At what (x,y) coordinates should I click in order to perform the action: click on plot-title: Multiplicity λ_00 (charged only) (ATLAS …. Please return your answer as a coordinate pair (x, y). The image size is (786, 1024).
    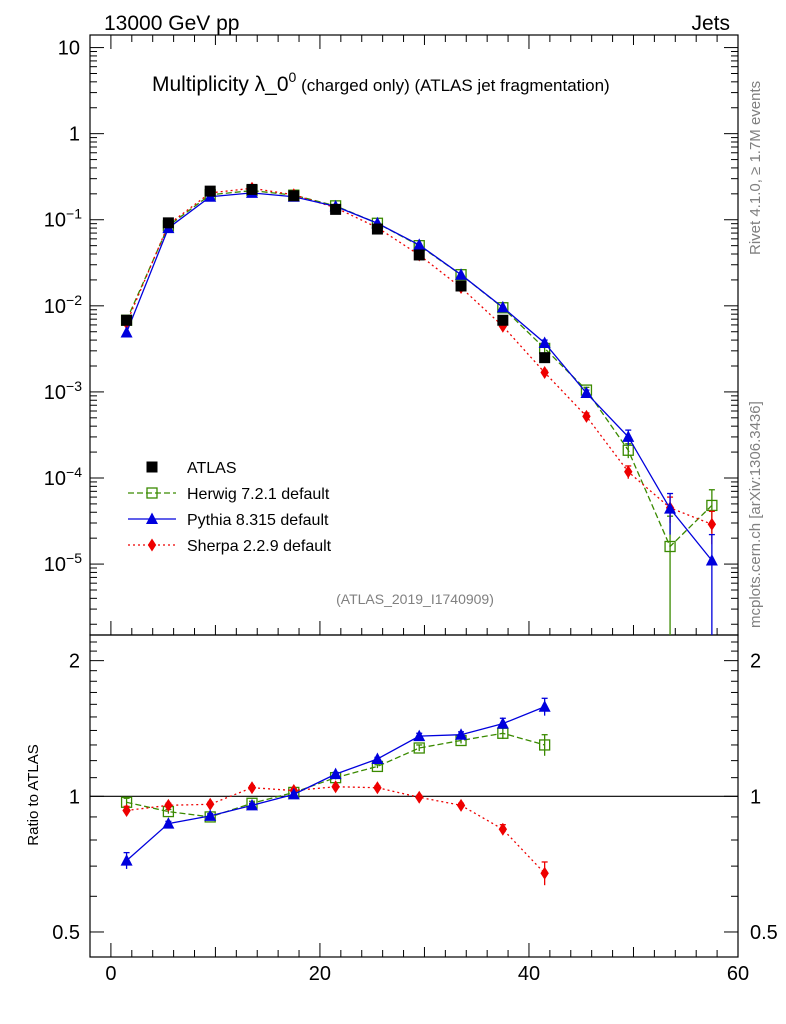
    Looking at the image, I should click on (381, 82).